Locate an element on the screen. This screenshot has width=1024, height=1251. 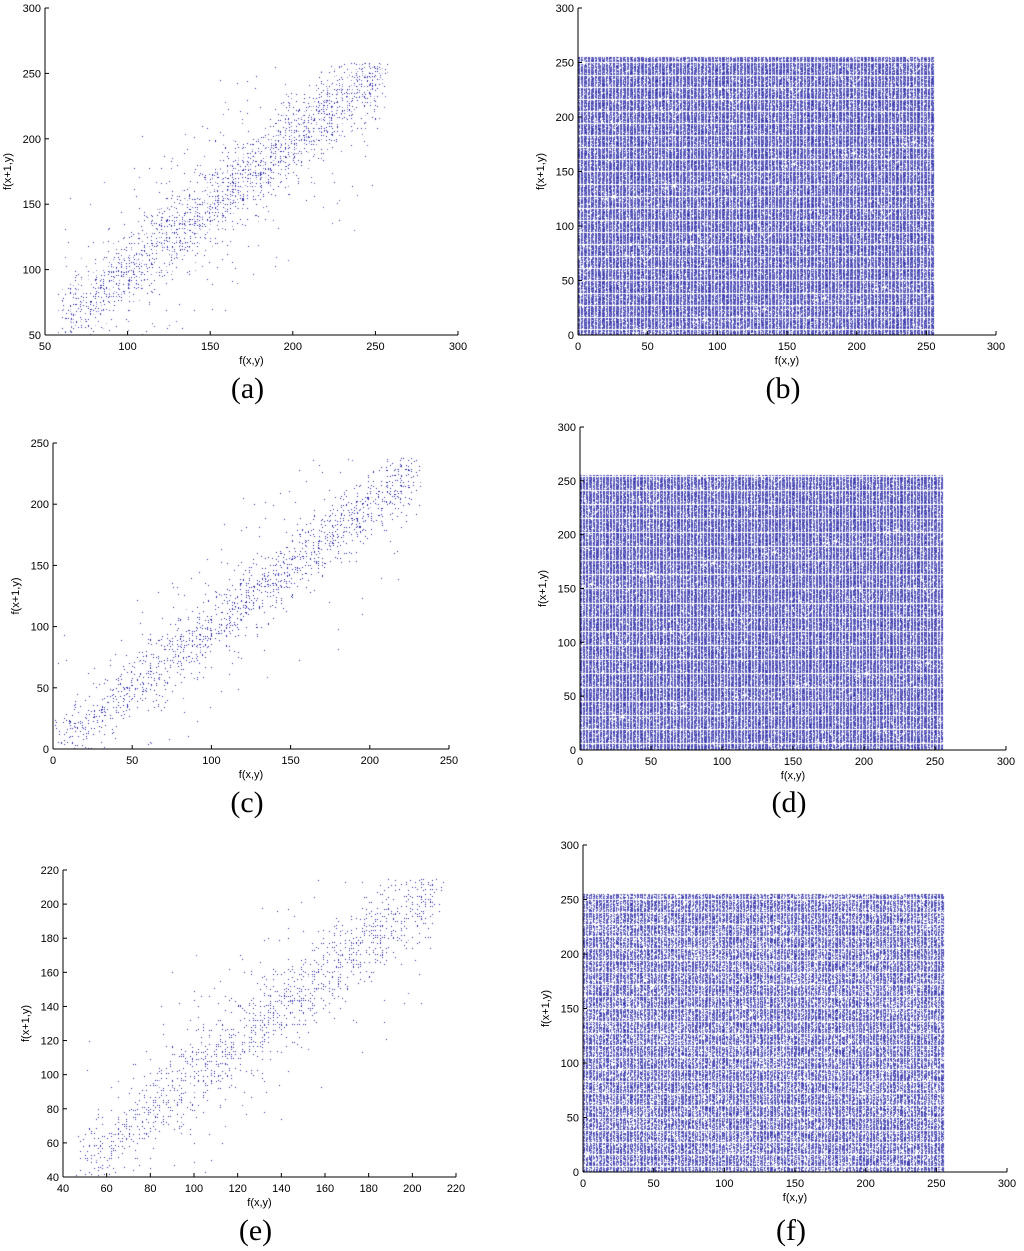
scatter-points-b is located at coordinates (787, 171).